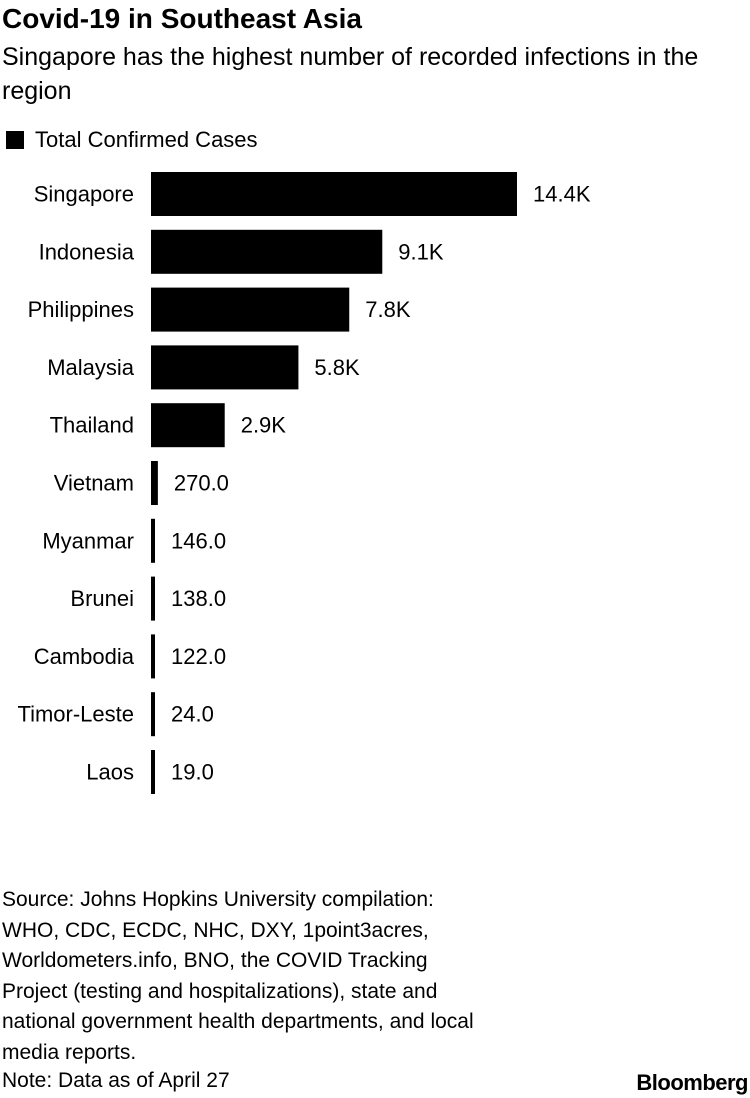 This screenshot has width=750, height=1098. What do you see at coordinates (110, 772) in the screenshot?
I see `category-label: Laos` at bounding box center [110, 772].